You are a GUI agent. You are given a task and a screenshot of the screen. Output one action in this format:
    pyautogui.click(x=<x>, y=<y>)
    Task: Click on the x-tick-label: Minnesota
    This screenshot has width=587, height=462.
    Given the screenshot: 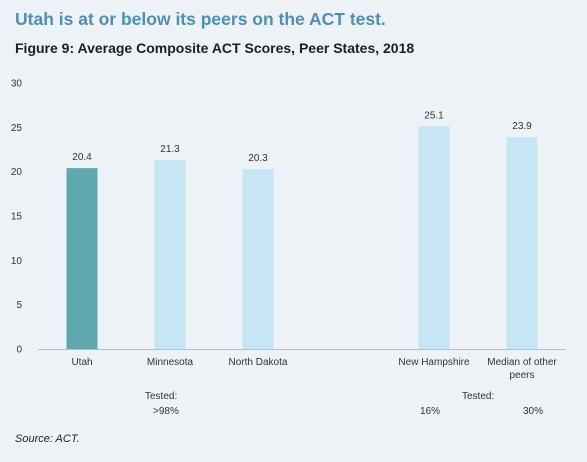 What is the action you would take?
    pyautogui.click(x=170, y=362)
    